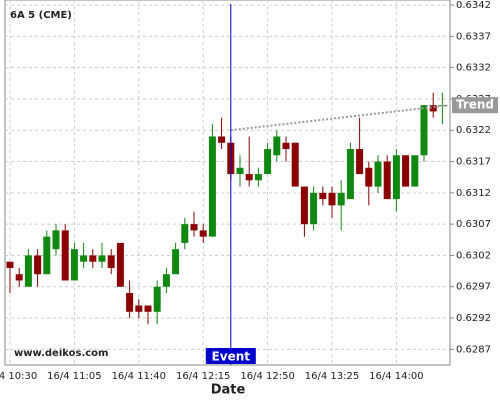  What do you see at coordinates (228, 390) in the screenshot?
I see `x-axis-label: Date` at bounding box center [228, 390].